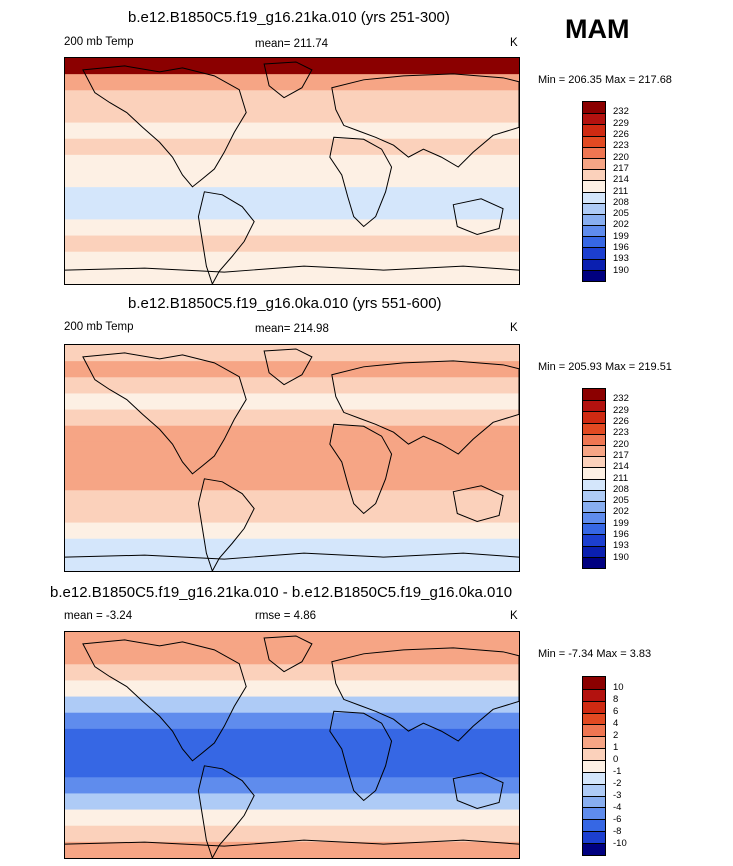  Describe the element at coordinates (616, 699) in the screenshot. I see `colorbar-label: 8` at that location.